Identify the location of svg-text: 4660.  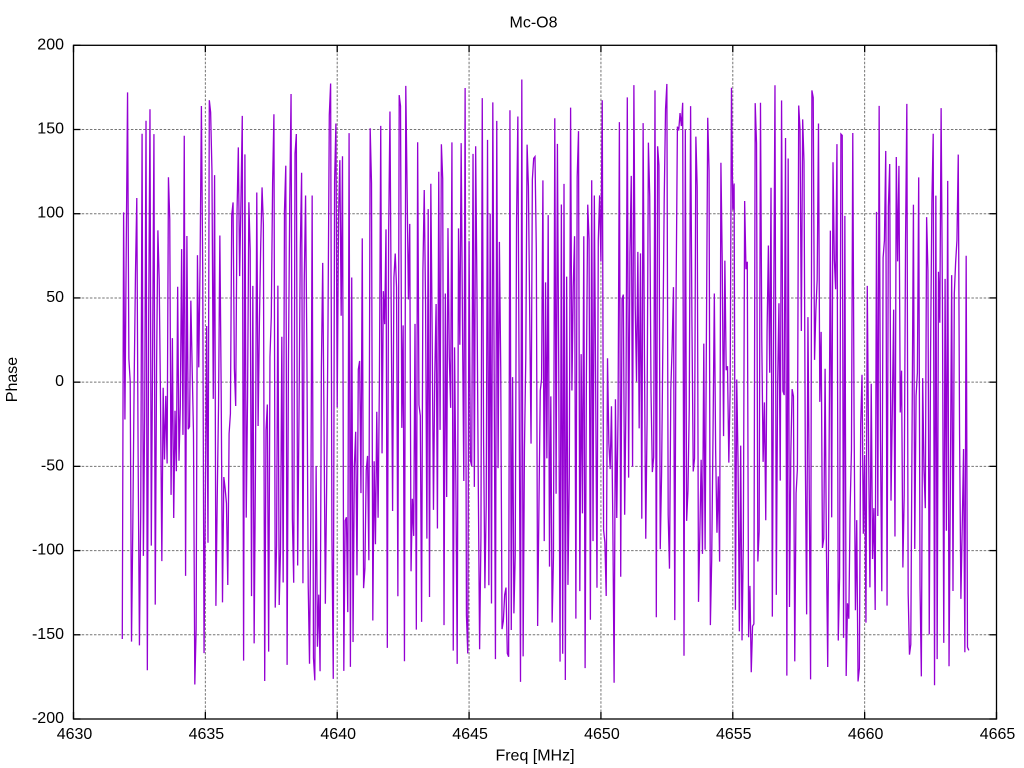
(866, 734).